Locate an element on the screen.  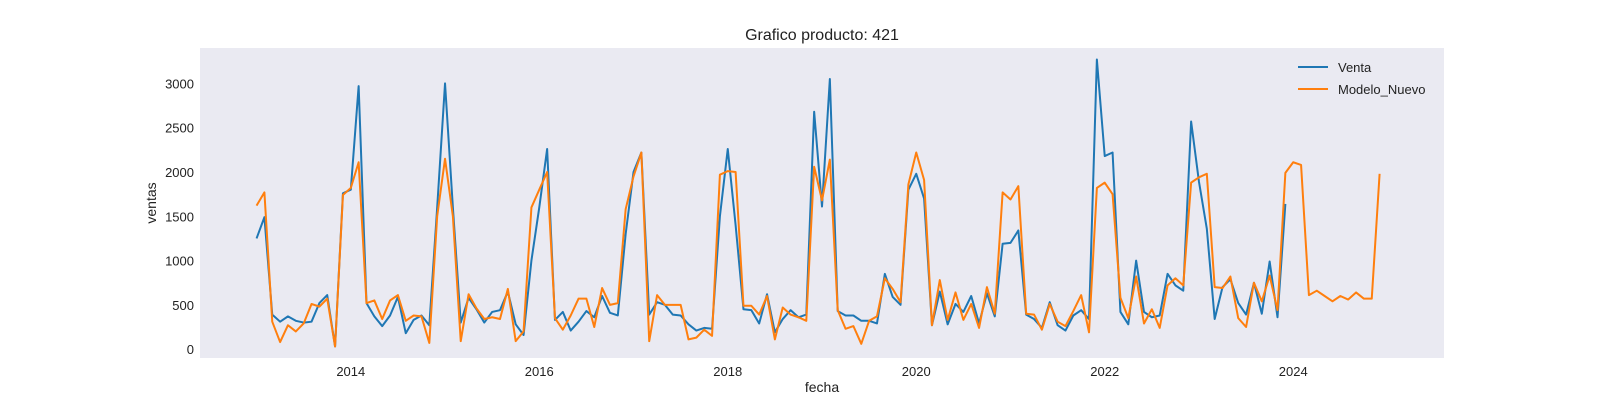
x-axis-title: fecha is located at coordinates (822, 387).